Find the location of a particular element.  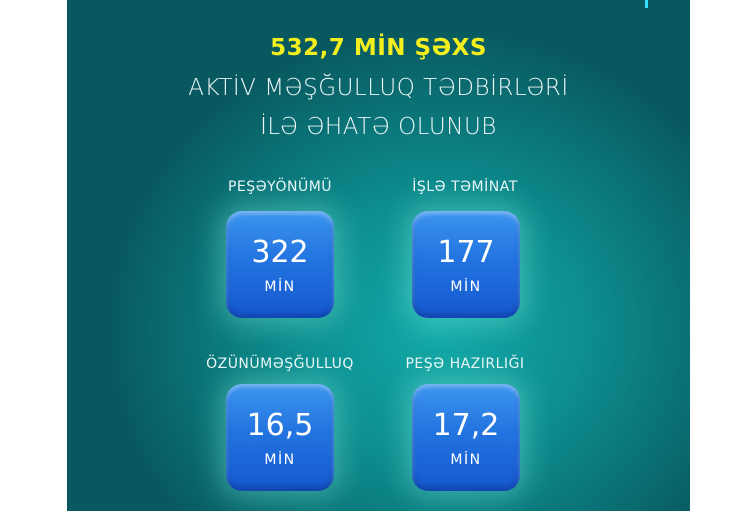

subtitle-line-1: AKTİV MƏŞĞULLUQ TƏDBİRLƏRİ is located at coordinates (378, 88).